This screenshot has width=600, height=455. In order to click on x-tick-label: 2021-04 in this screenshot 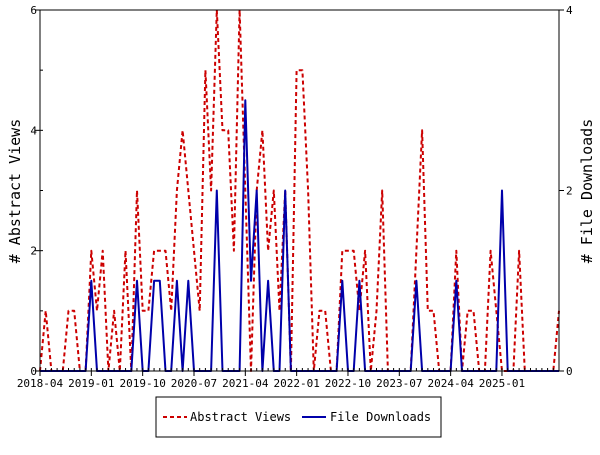, I will do `click(245, 383)`.